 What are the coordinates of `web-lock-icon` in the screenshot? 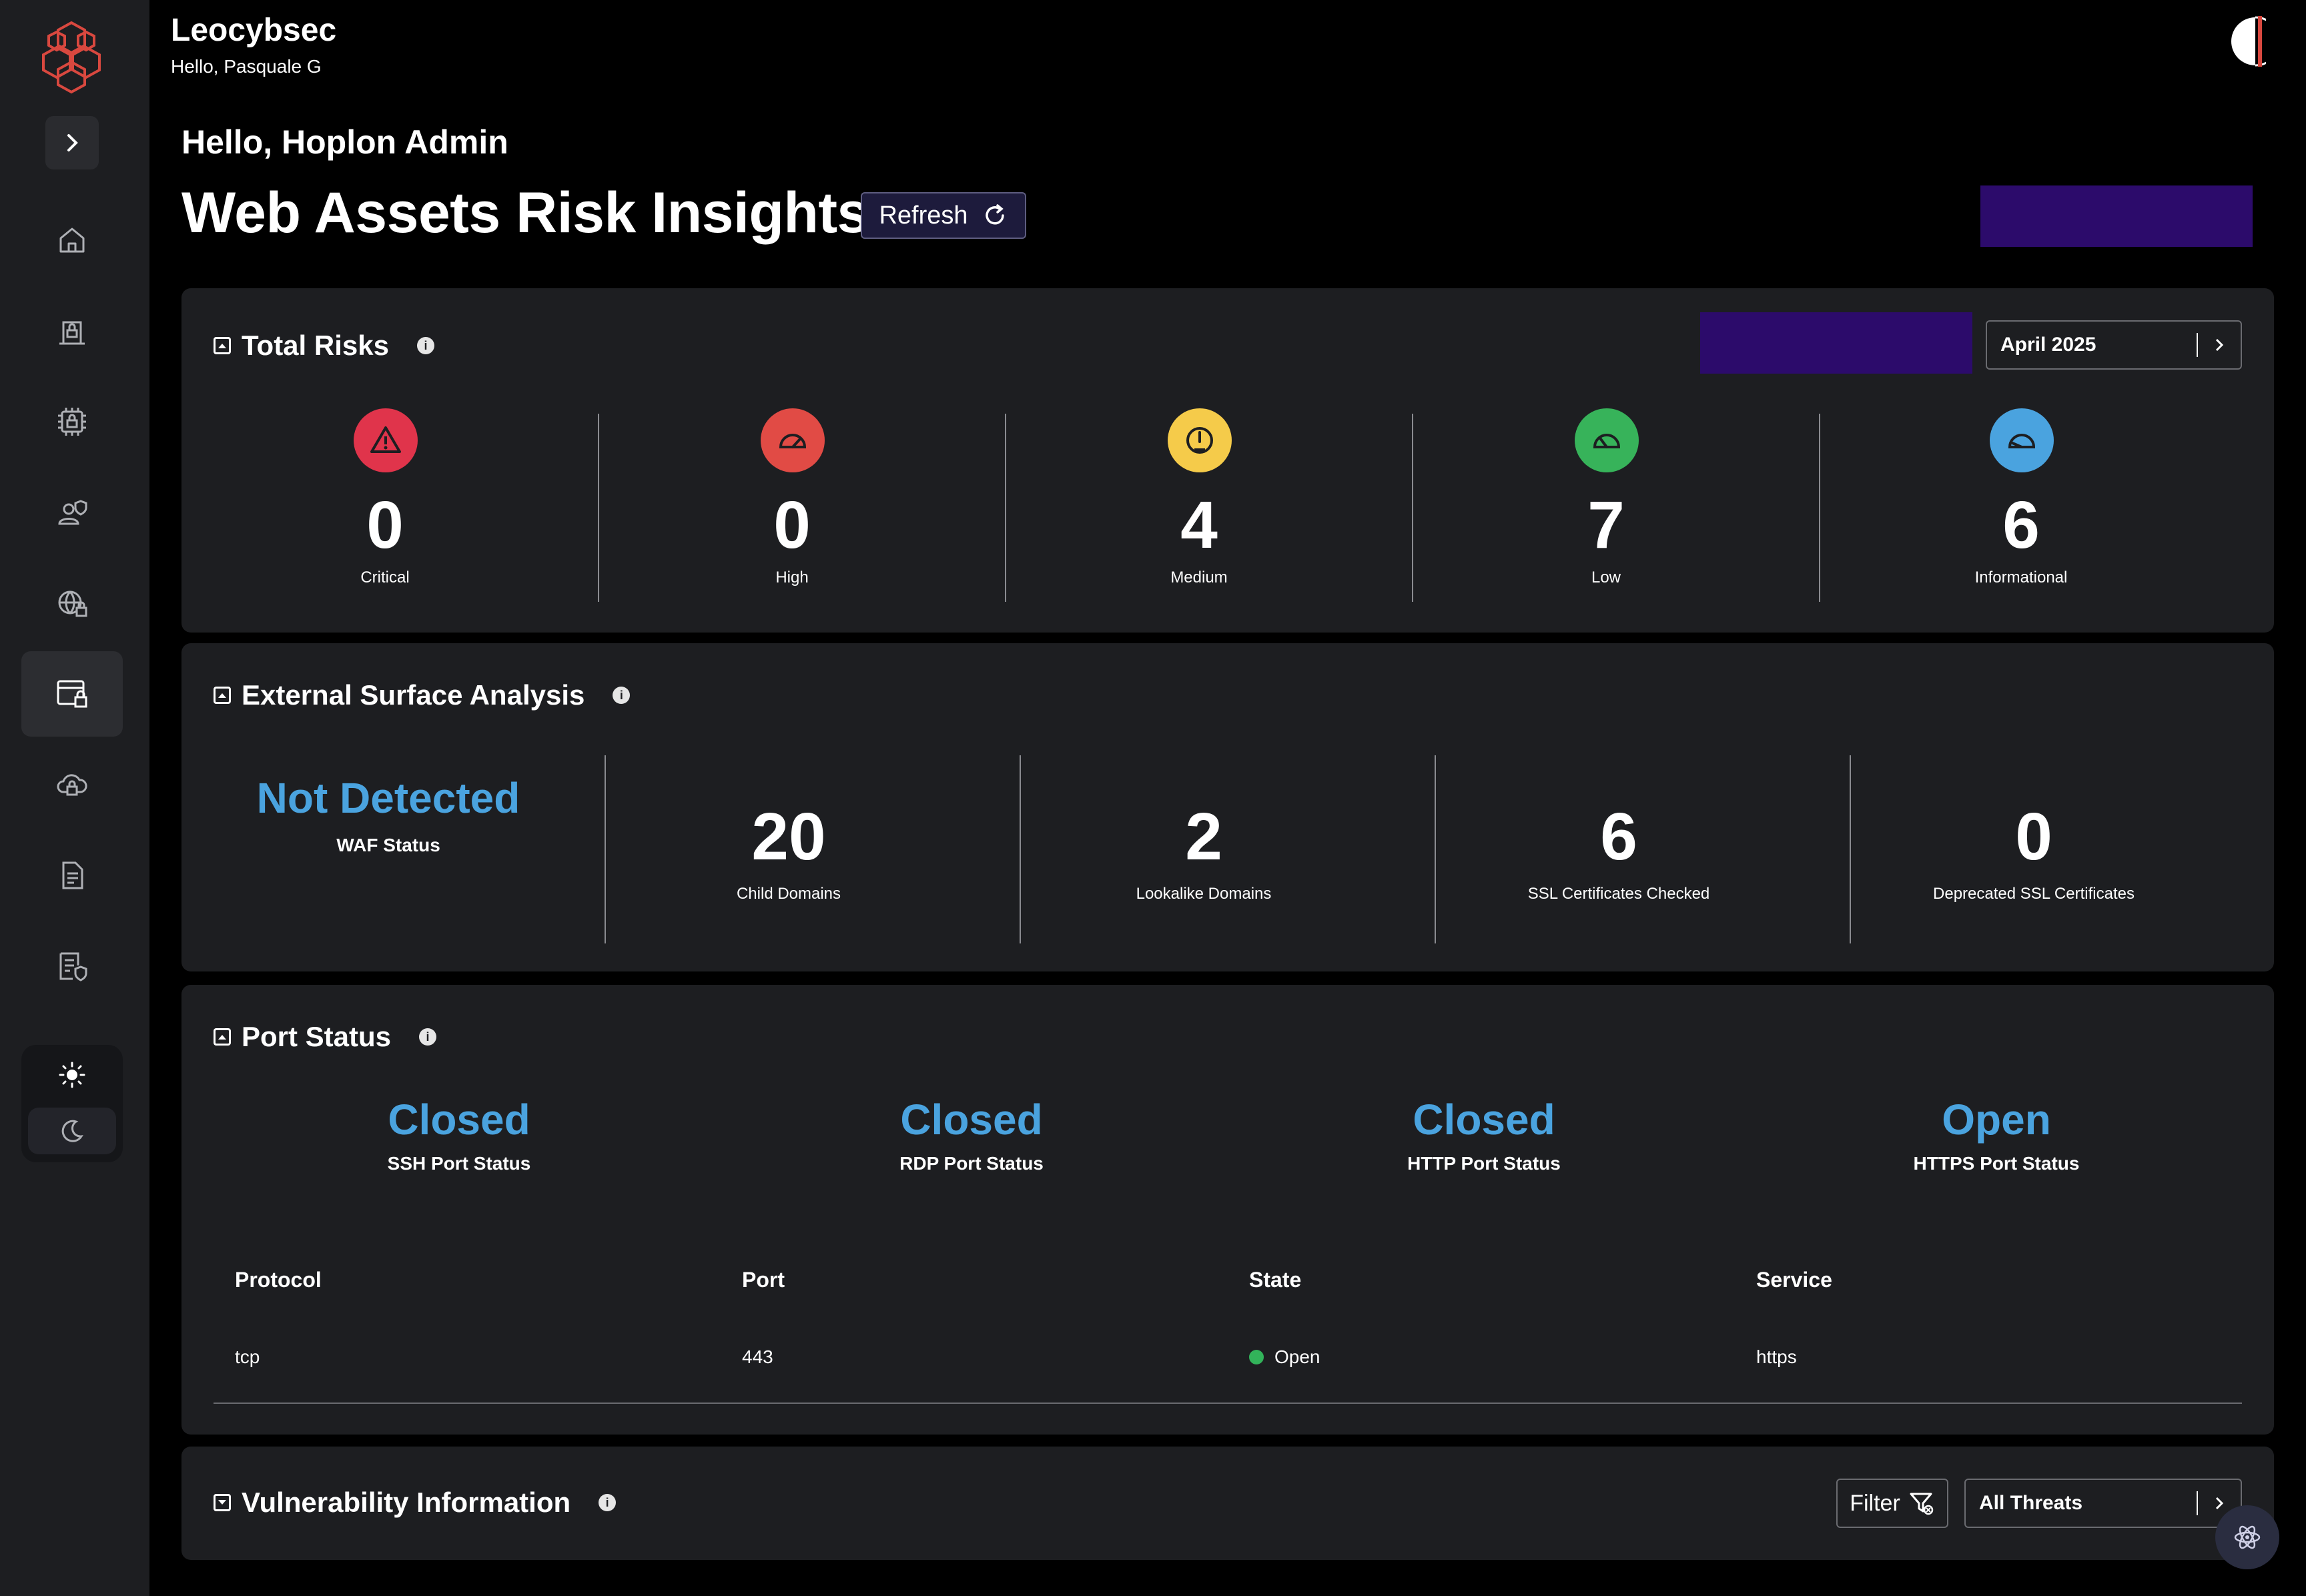 It's located at (72, 694).